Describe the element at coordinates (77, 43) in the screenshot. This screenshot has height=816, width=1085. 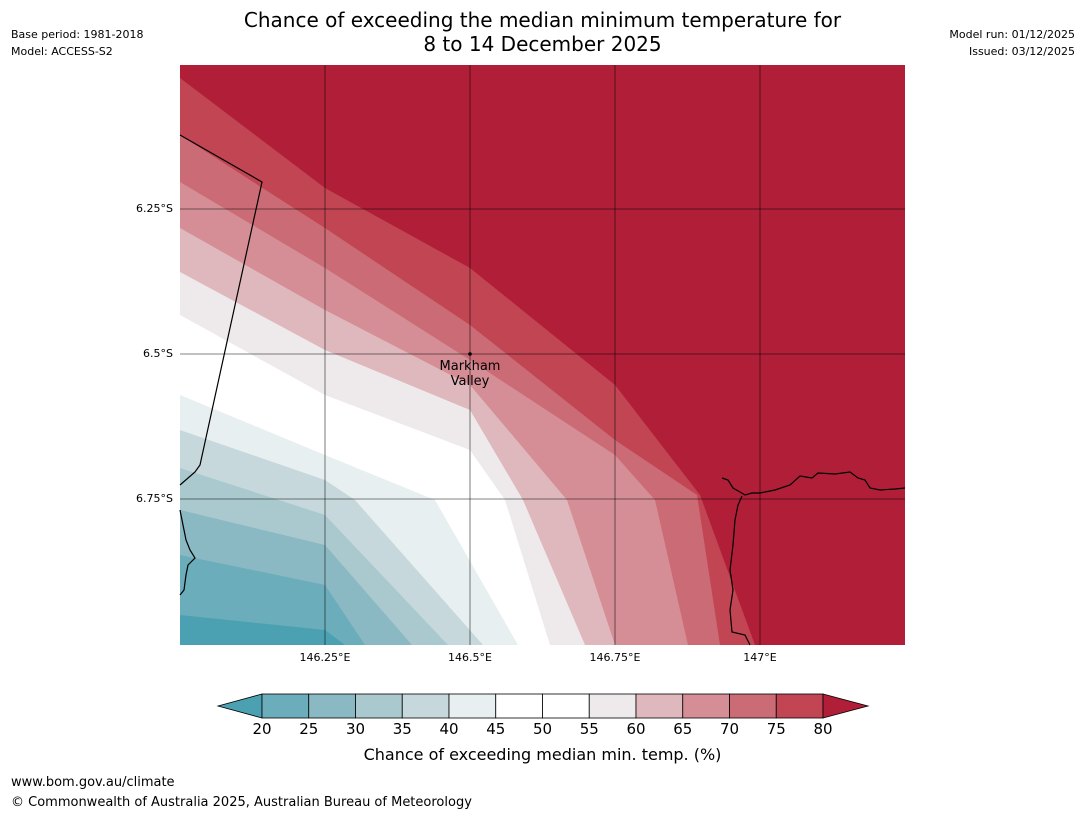
I see `meta-left: Base period: 1981-2018 Model: ACCESS-S2` at that location.